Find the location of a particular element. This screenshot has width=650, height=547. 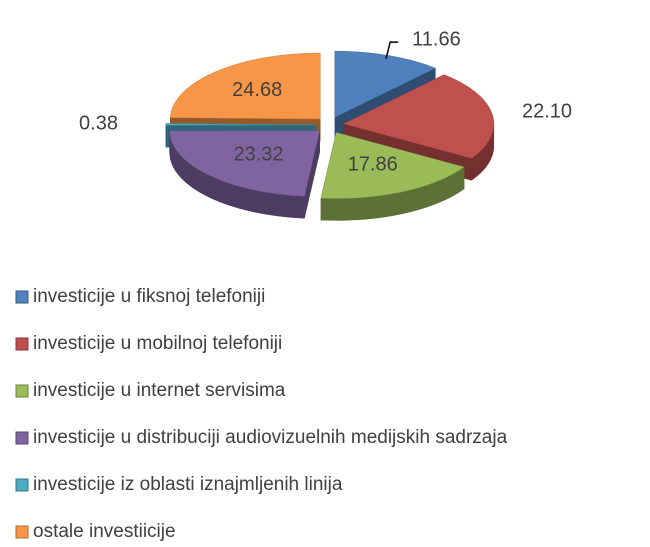

leader-line is located at coordinates (392, 50).